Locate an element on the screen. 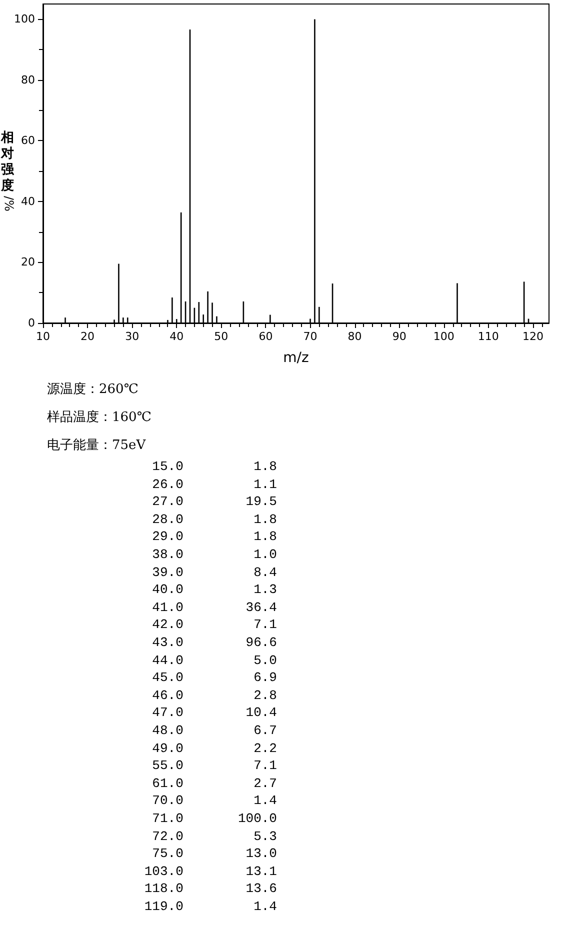  y-tick-label: 80 is located at coordinates (28, 79).